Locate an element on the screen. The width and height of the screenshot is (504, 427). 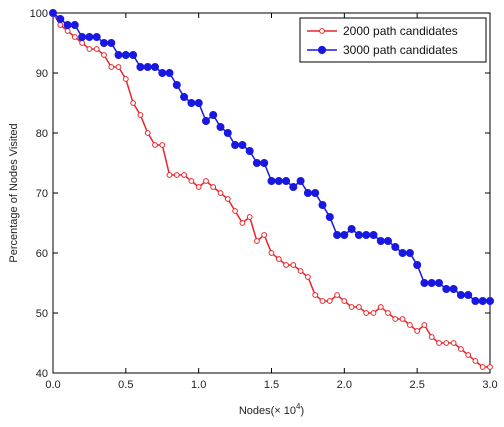
y-tick-label: 70 is located at coordinates (42, 194).